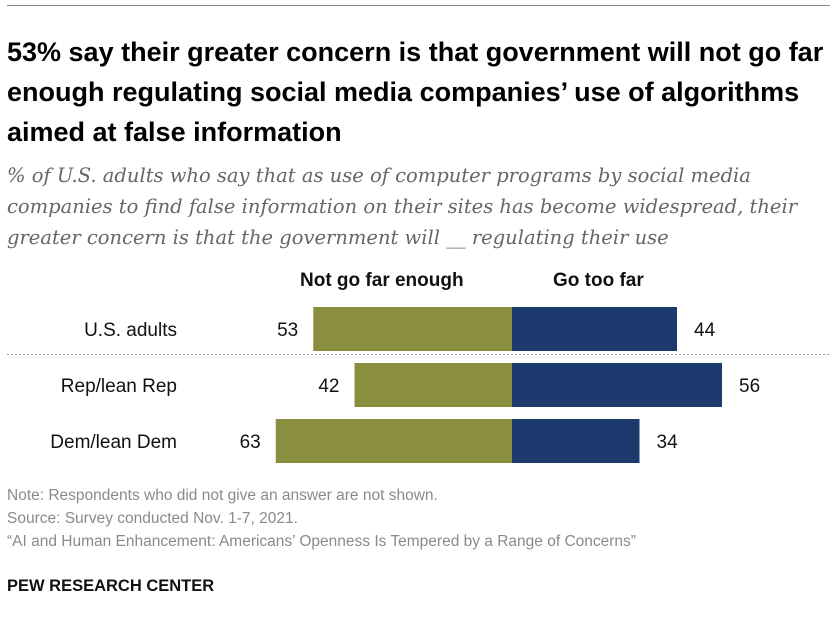 The image size is (840, 636). What do you see at coordinates (119, 386) in the screenshot?
I see `category-label-rep: Rep/lean Rep` at bounding box center [119, 386].